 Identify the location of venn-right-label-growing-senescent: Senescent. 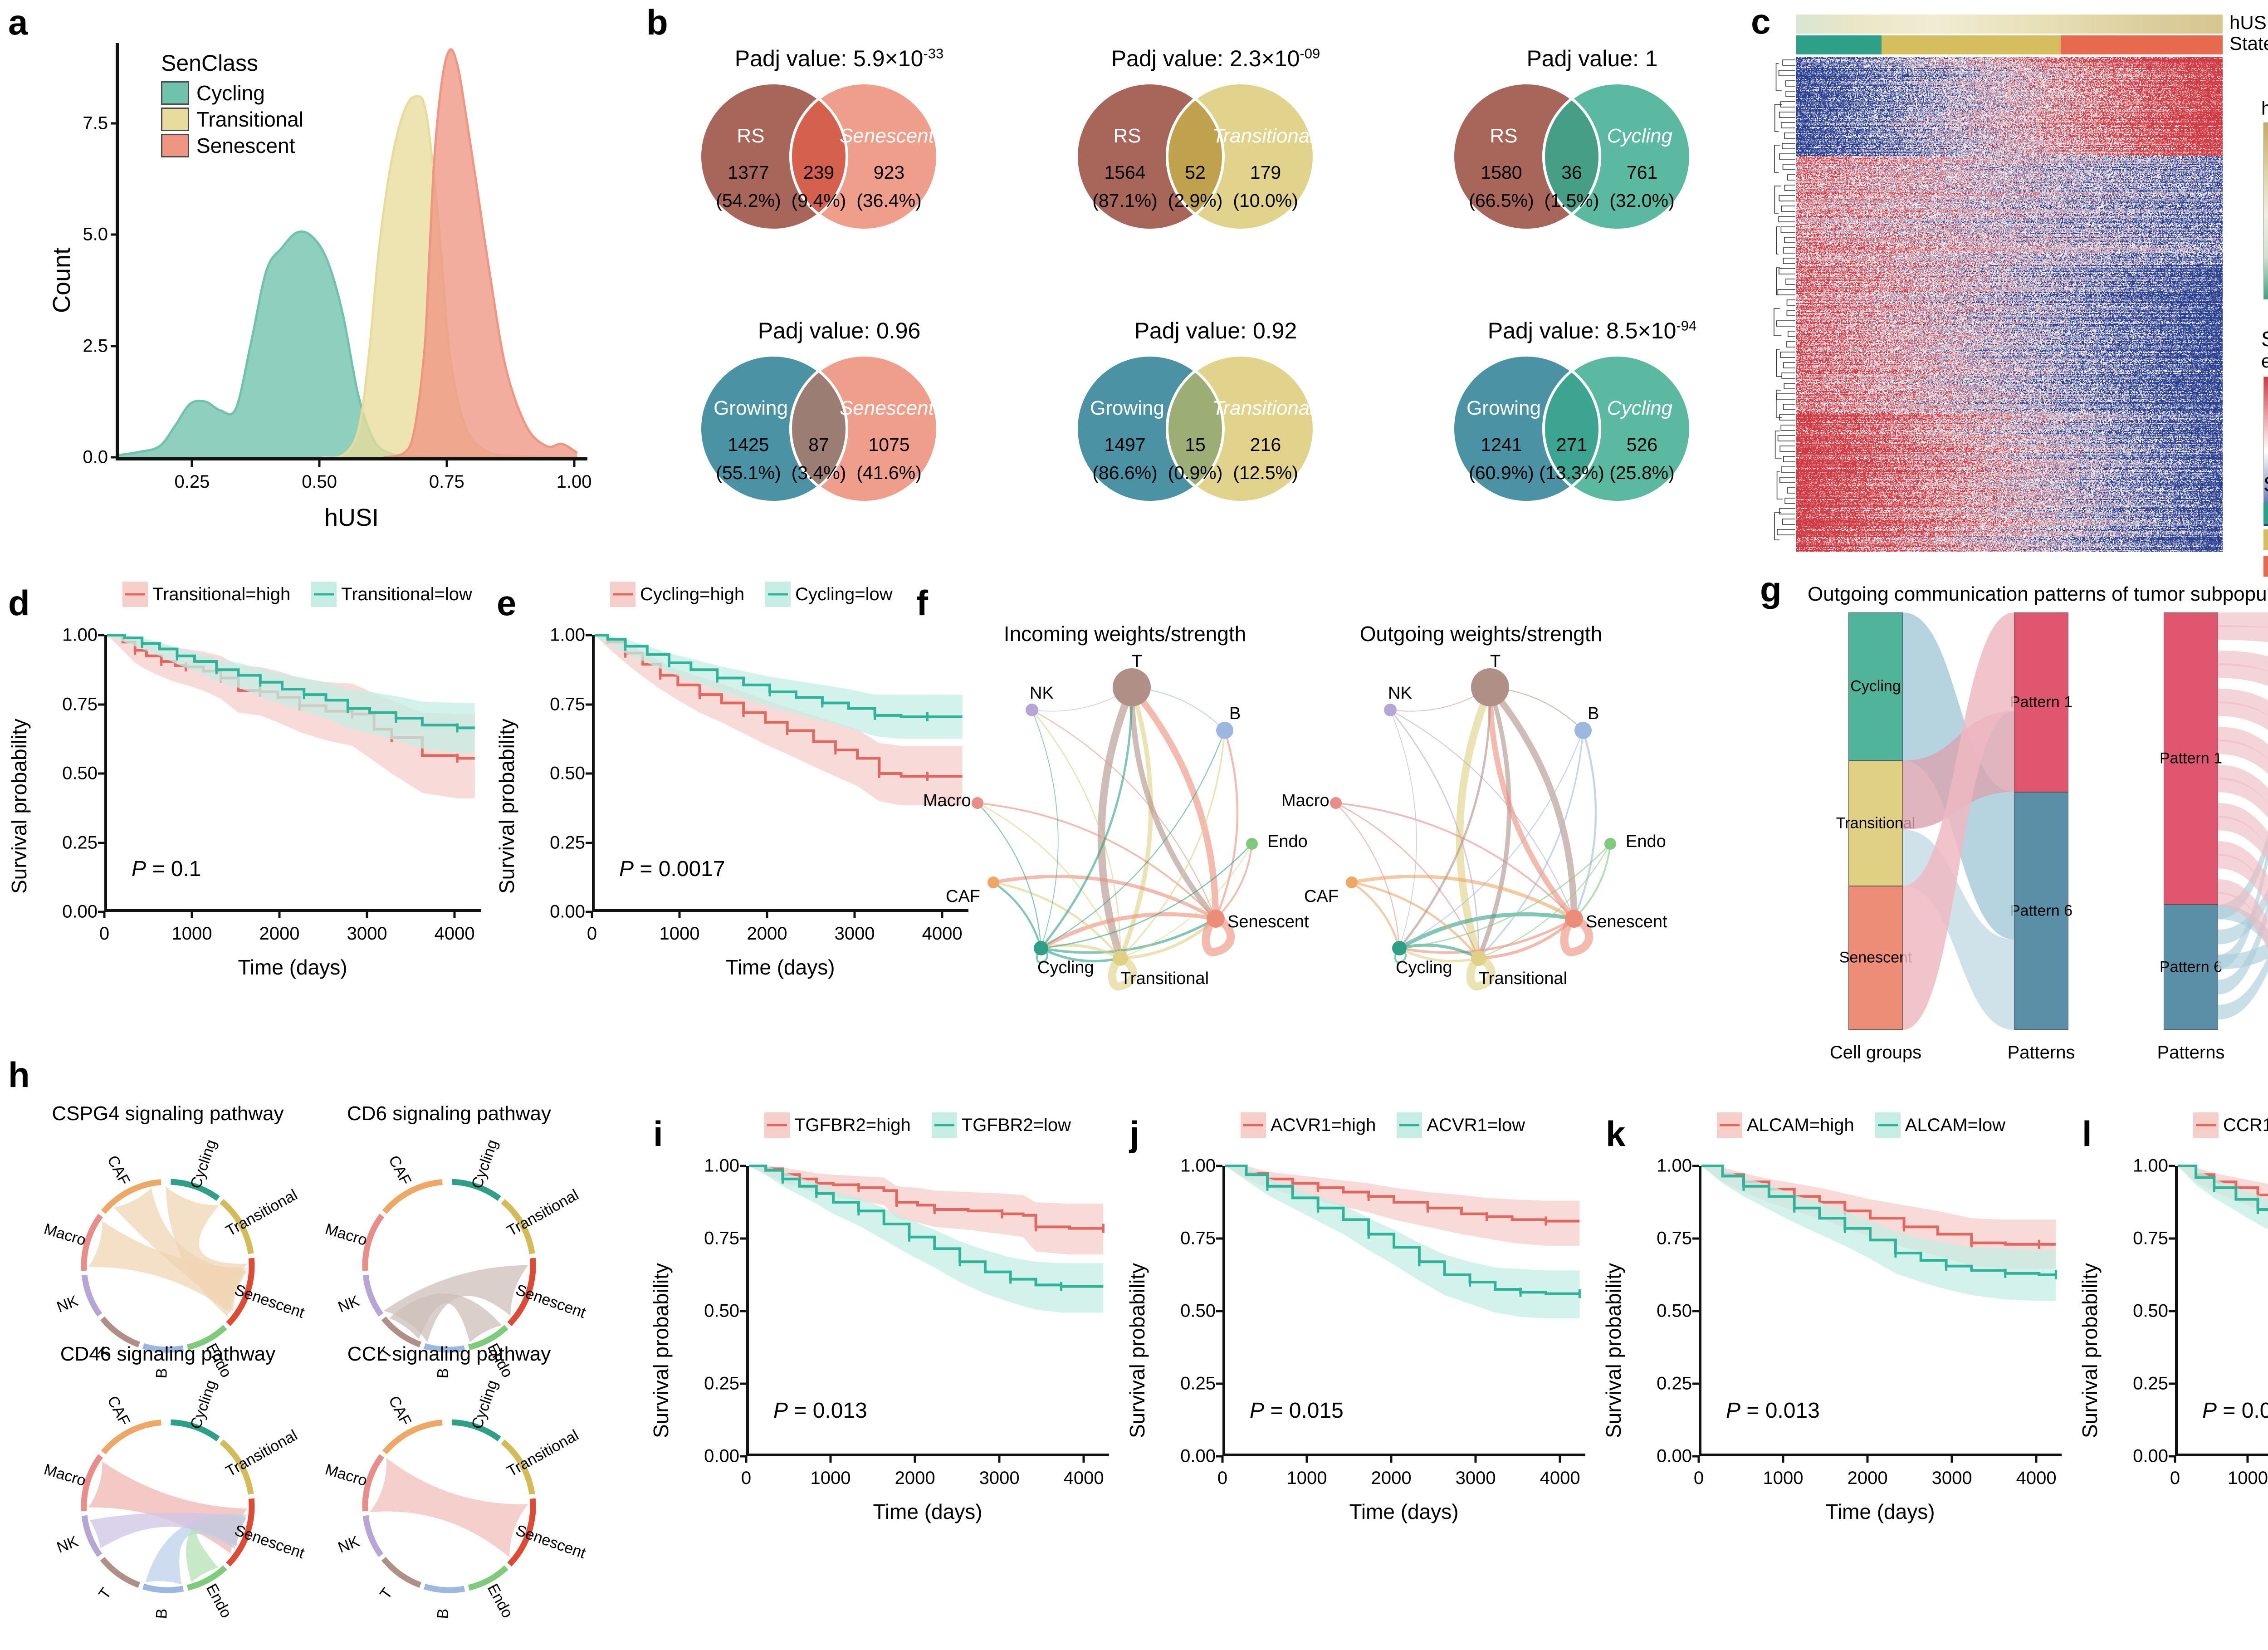
(887, 408).